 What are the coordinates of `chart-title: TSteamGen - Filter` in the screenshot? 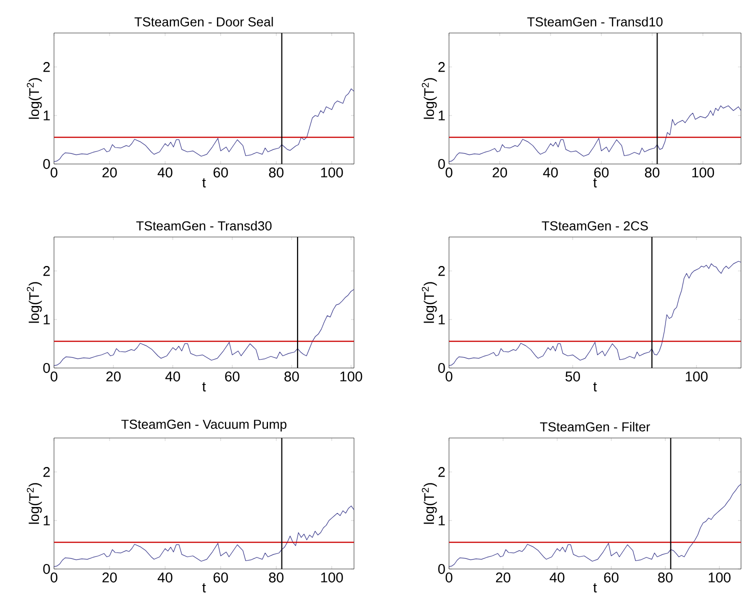 It's located at (595, 427).